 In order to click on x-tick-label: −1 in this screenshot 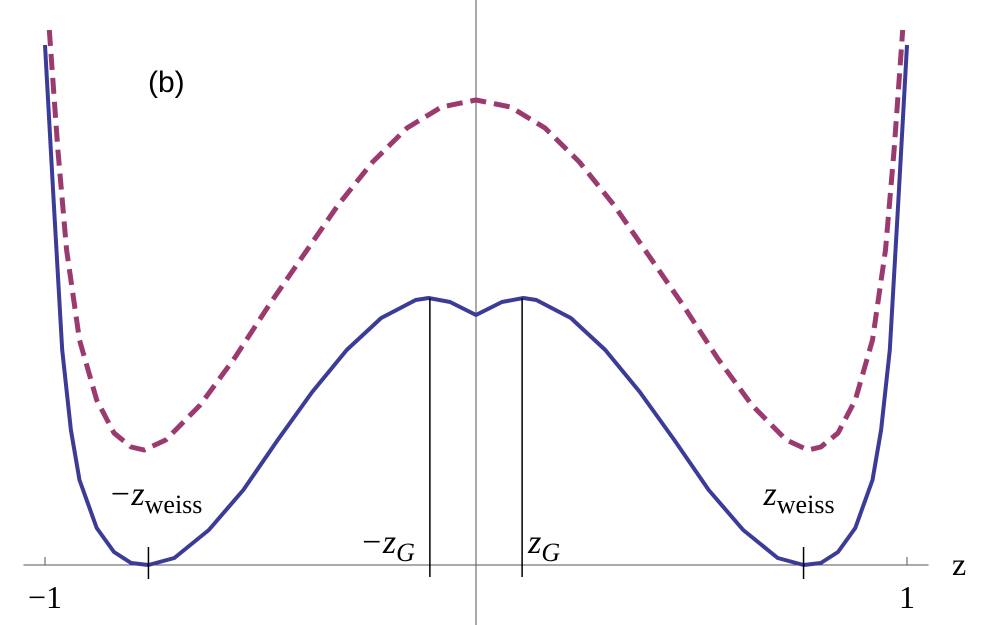, I will do `click(45, 597)`.